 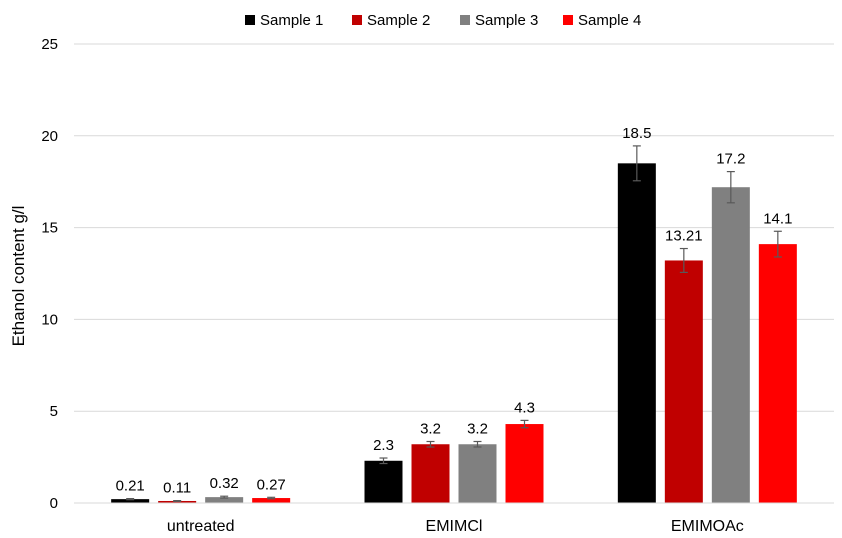 I want to click on legend-item-sample-1: Sample 1, so click(x=284, y=20).